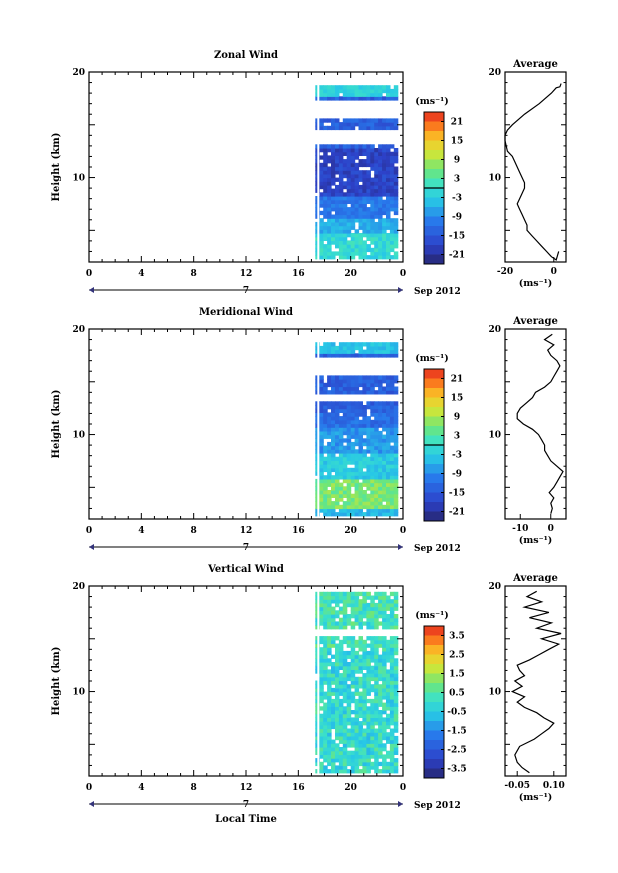 The width and height of the screenshot is (618, 873). What do you see at coordinates (535, 424) in the screenshot?
I see `meridional-profile-frame` at bounding box center [535, 424].